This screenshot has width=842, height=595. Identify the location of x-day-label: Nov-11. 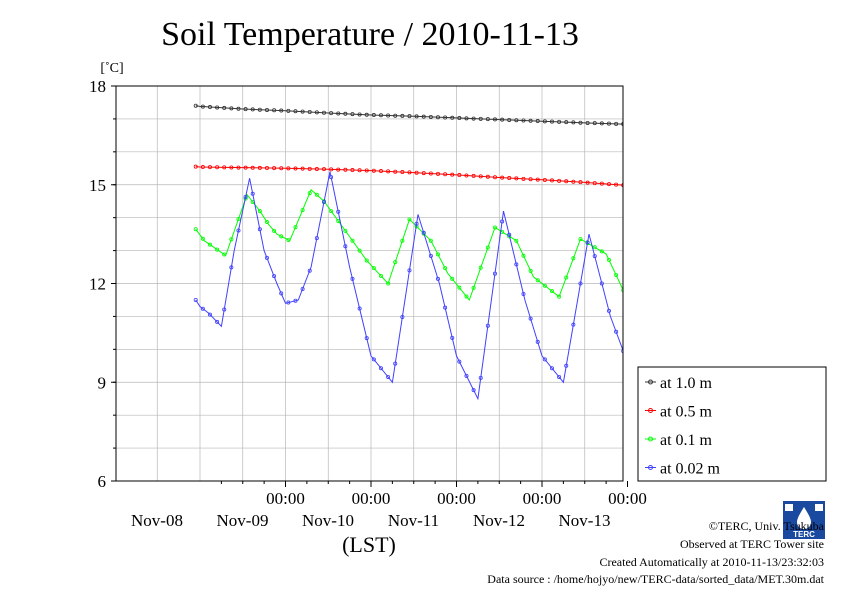
(413, 520).